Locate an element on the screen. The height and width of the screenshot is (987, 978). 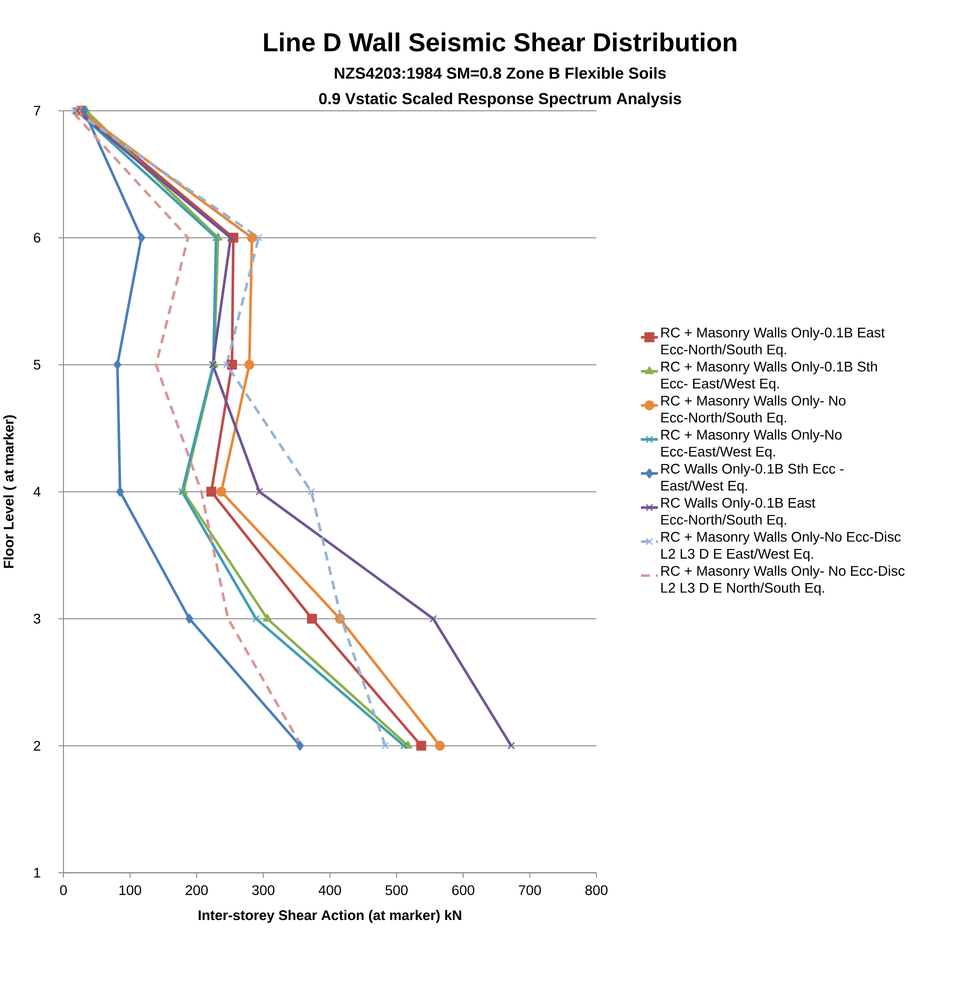
x-tick-label: 300 is located at coordinates (263, 890).